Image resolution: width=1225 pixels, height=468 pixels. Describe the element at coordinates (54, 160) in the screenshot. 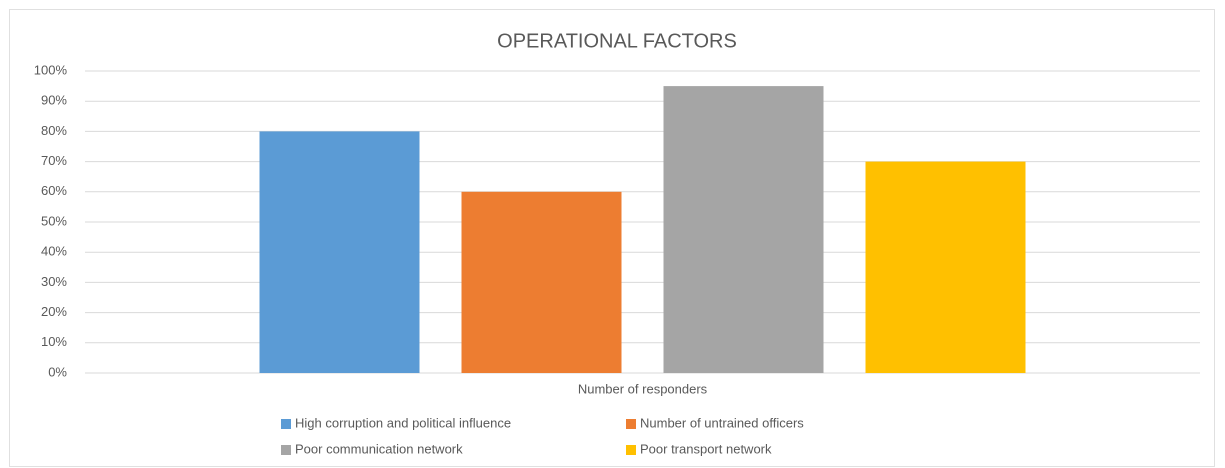

I see `y-tick-label: 70%` at that location.